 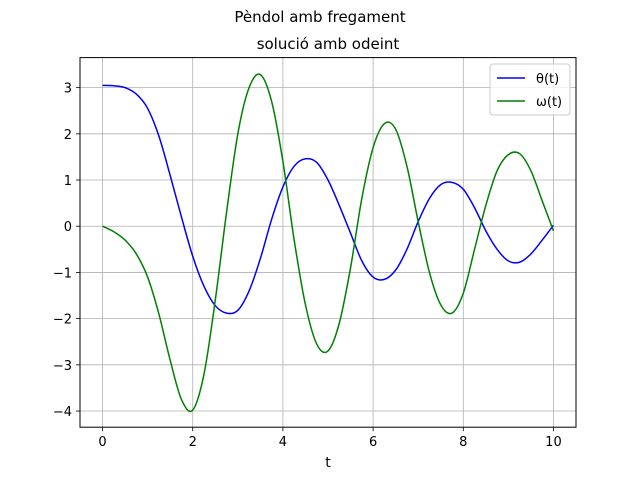 What do you see at coordinates (328, 44) in the screenshot?
I see `chart-title: solució amb odeint` at bounding box center [328, 44].